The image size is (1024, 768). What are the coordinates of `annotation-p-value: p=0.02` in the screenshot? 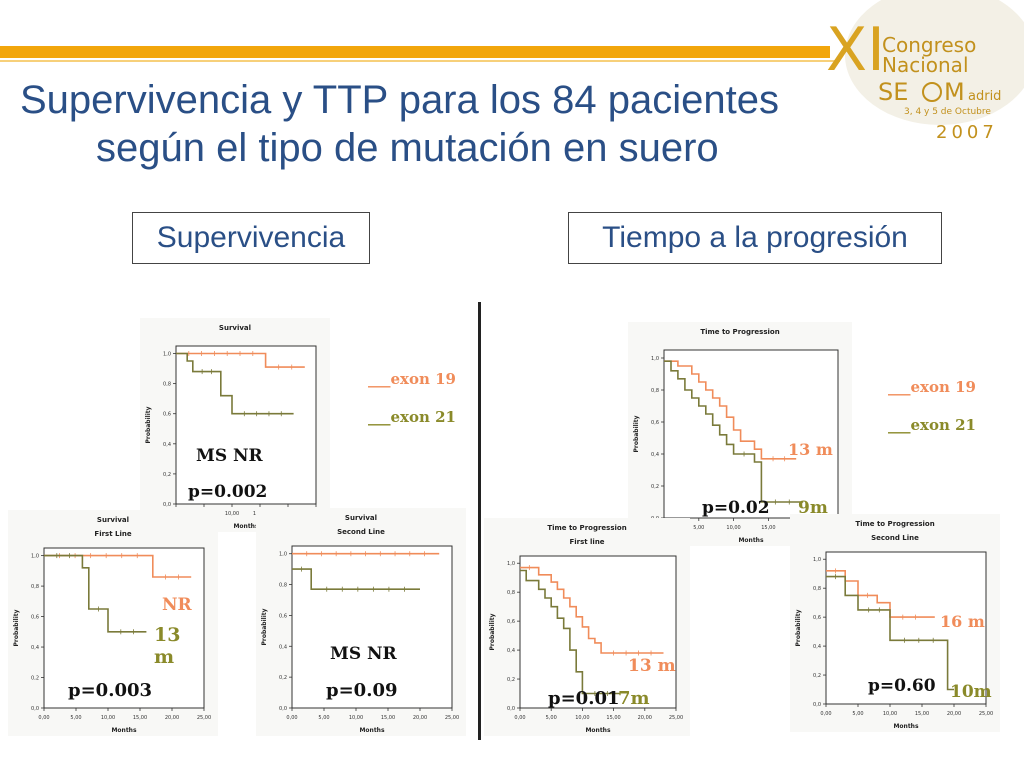 It's located at (736, 508).